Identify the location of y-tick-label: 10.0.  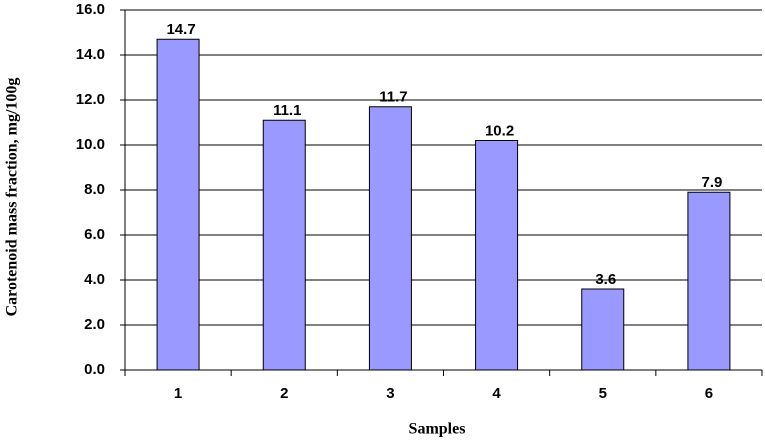
(90, 144).